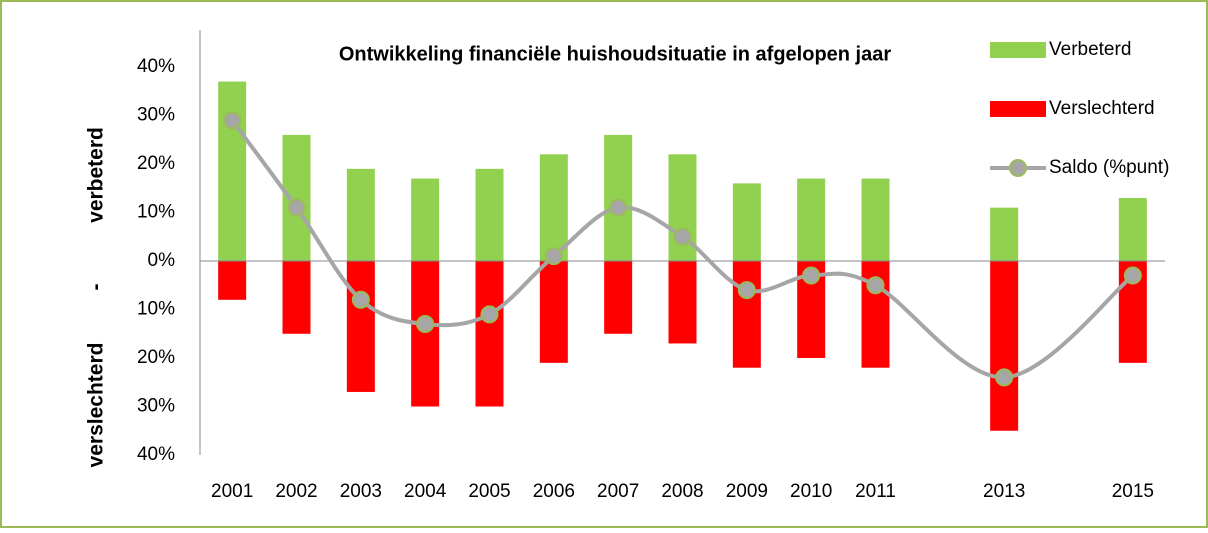 This screenshot has height=533, width=1208. I want to click on x-tick-label: 2007, so click(618, 491).